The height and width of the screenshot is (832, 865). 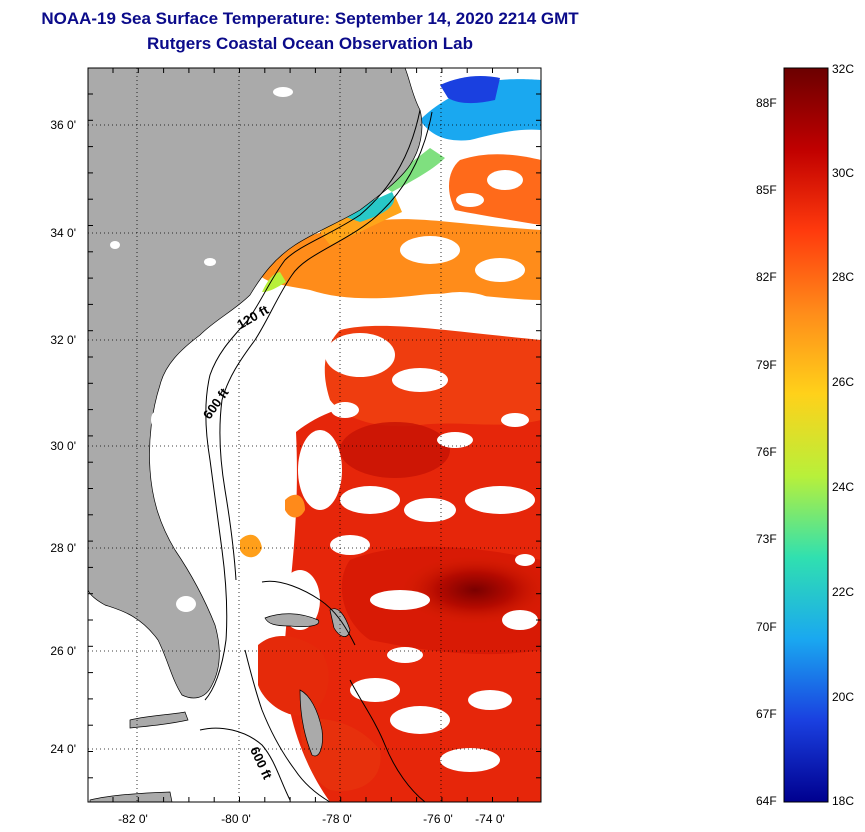 I want to click on lat-tick-label: 26 0', so click(x=63, y=651).